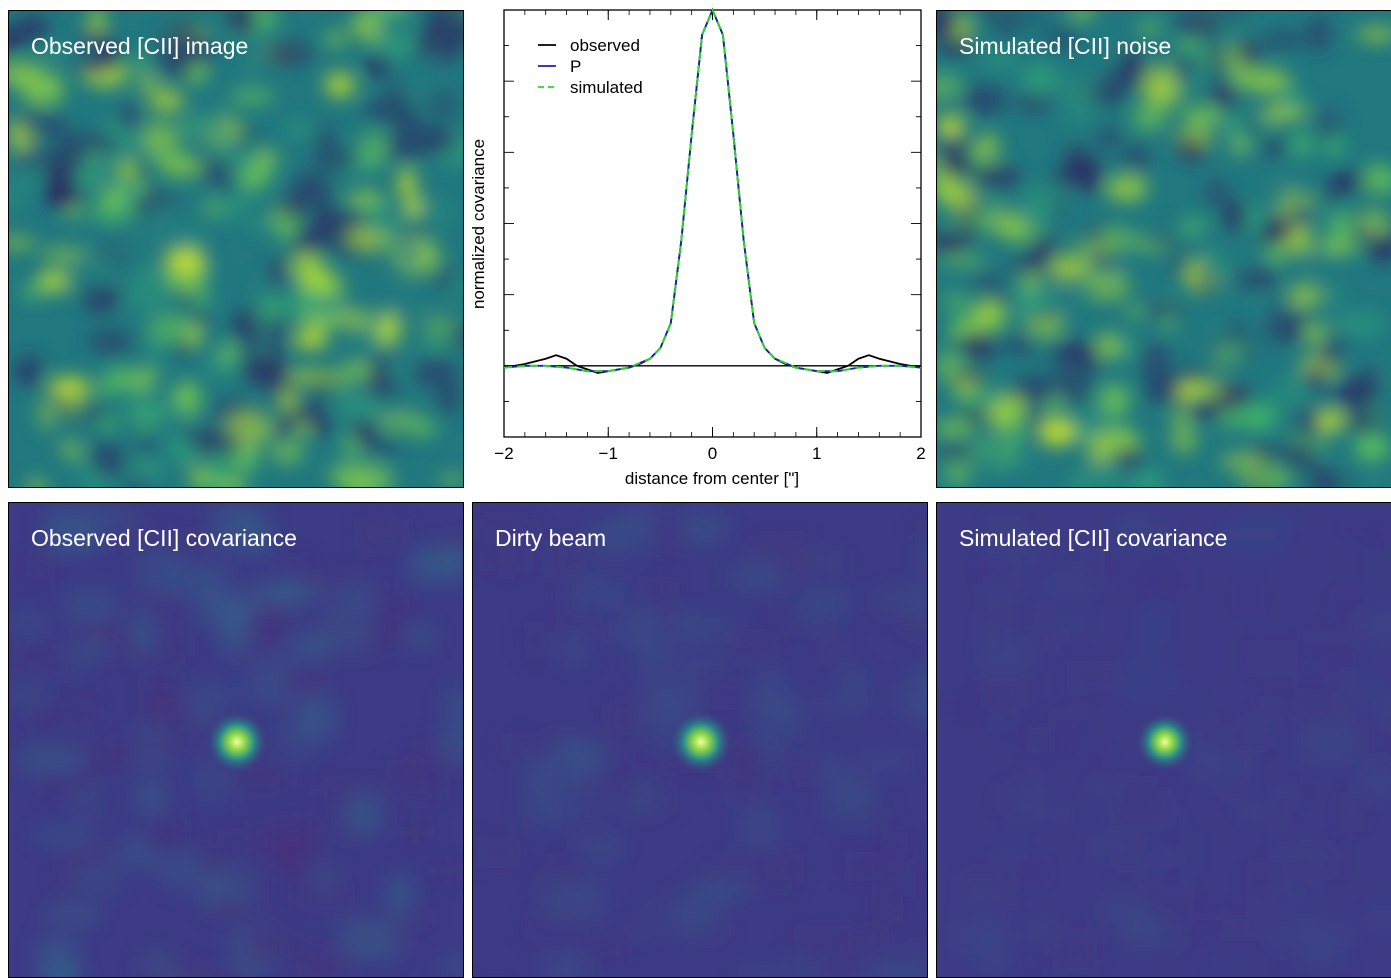 Image resolution: width=1391 pixels, height=978 pixels. What do you see at coordinates (608, 453) in the screenshot?
I see `x-tick-label: −1` at bounding box center [608, 453].